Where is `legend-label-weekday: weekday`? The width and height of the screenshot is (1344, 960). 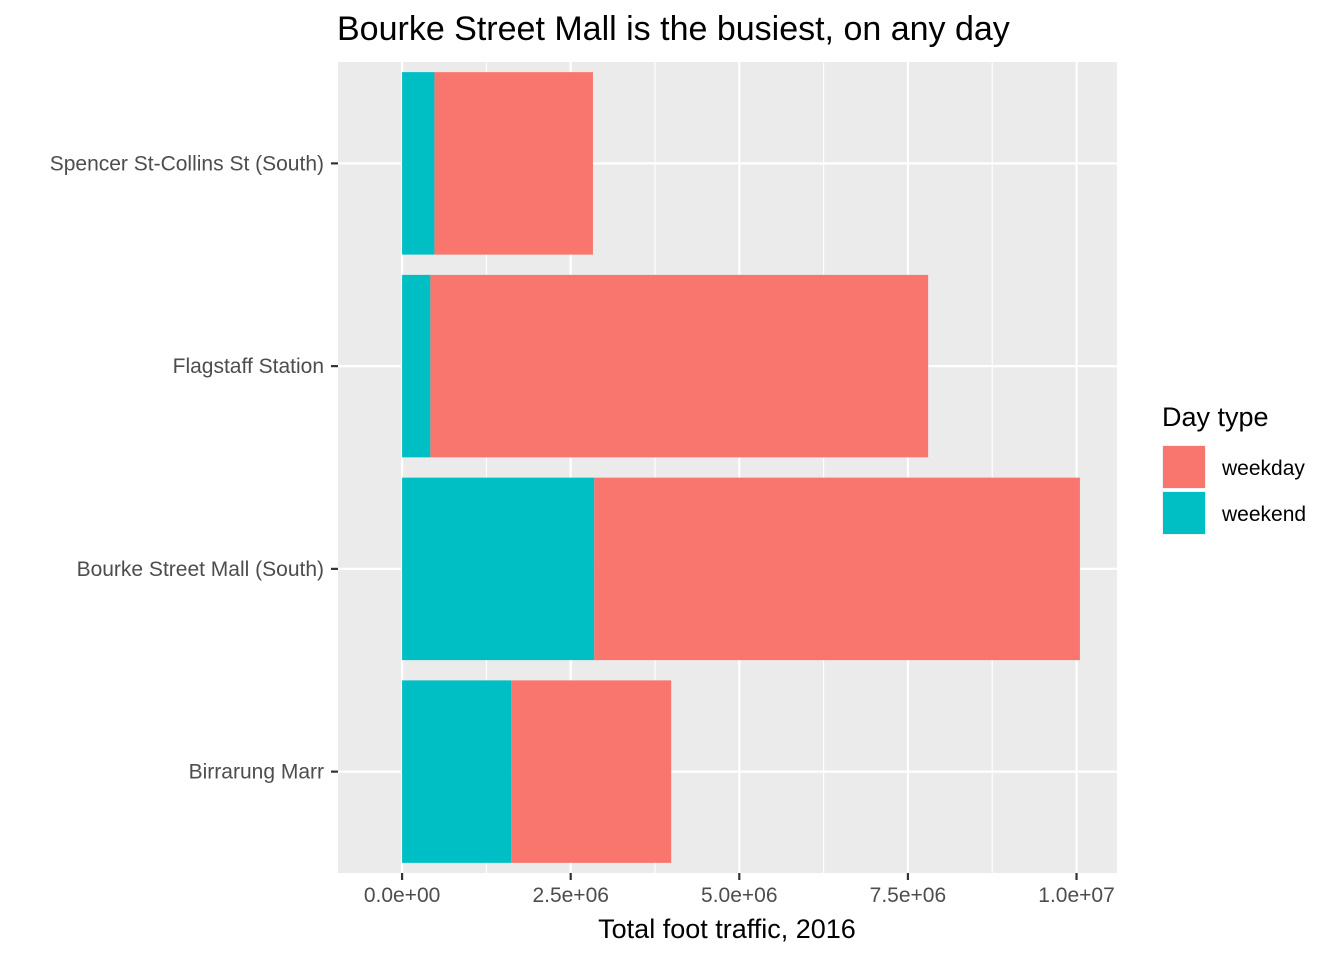
legend-label-weekday: weekday is located at coordinates (1263, 468).